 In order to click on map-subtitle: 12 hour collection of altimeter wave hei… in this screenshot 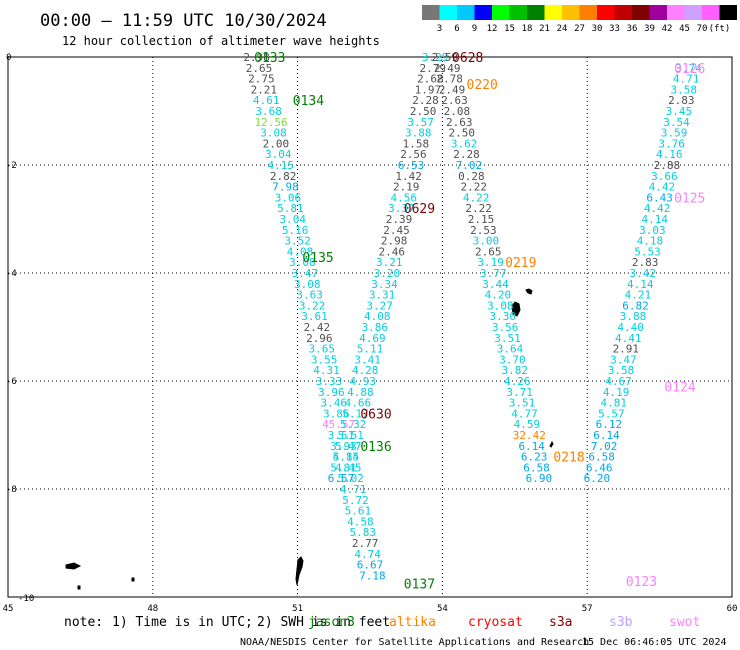, I will do `click(221, 41)`.